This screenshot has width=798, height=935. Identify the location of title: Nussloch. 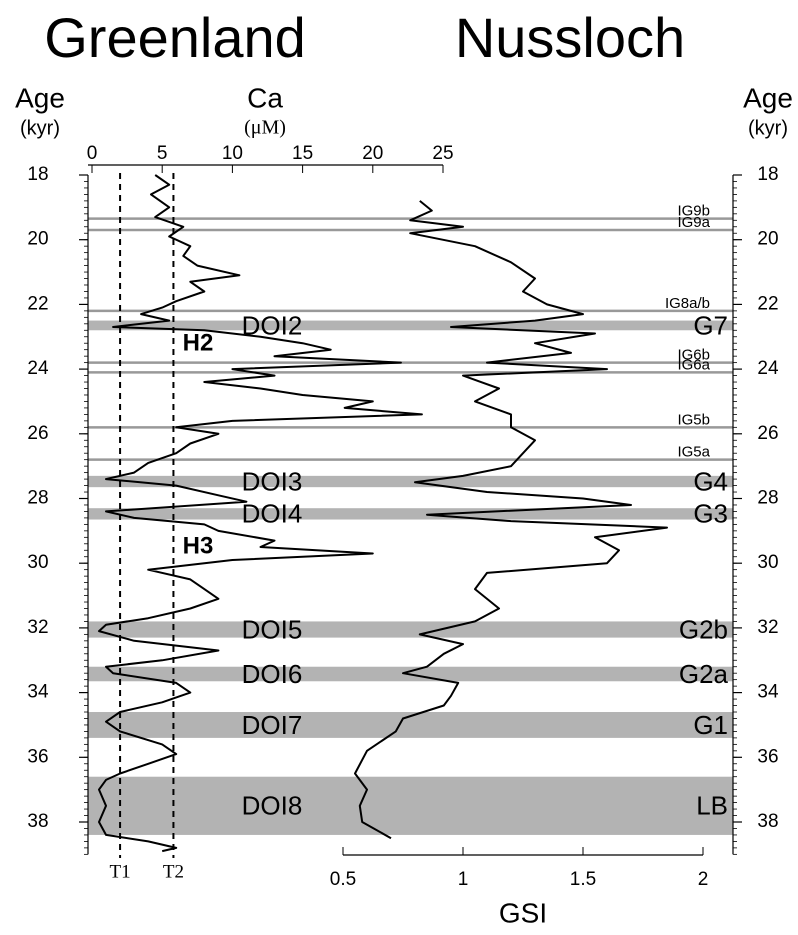
(570, 37).